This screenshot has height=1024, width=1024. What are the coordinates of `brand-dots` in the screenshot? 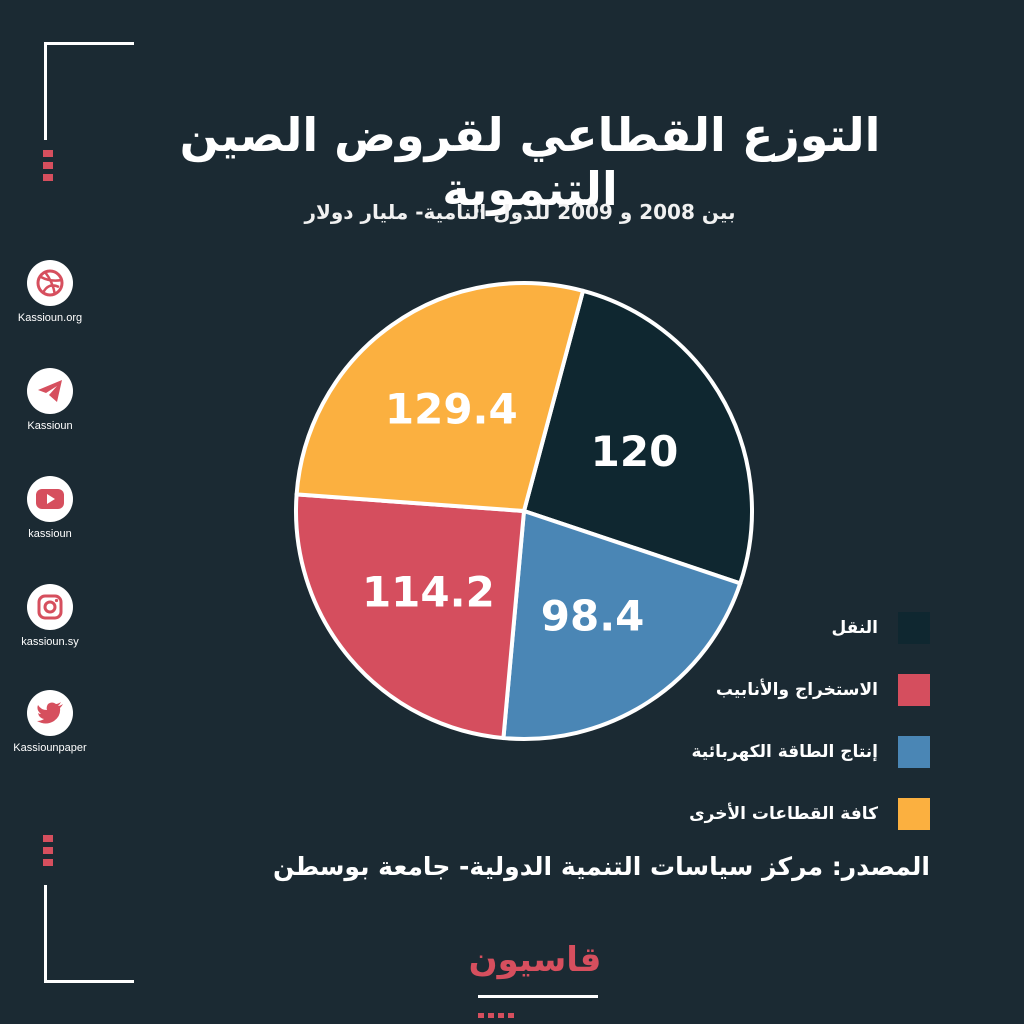 It's located at (498, 1012).